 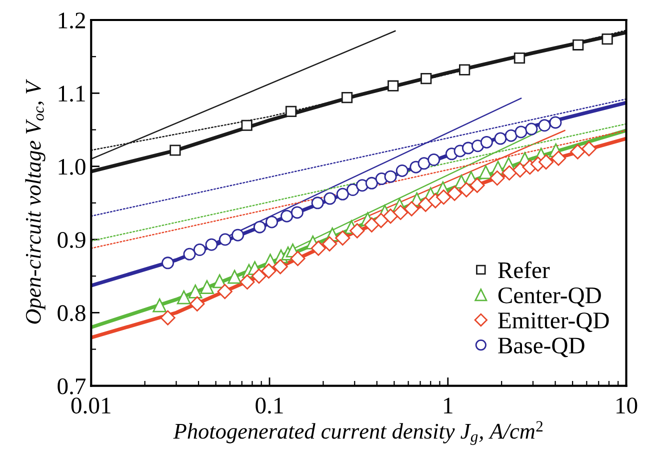 I want to click on x-tick-label: 0.01, so click(x=90, y=406).